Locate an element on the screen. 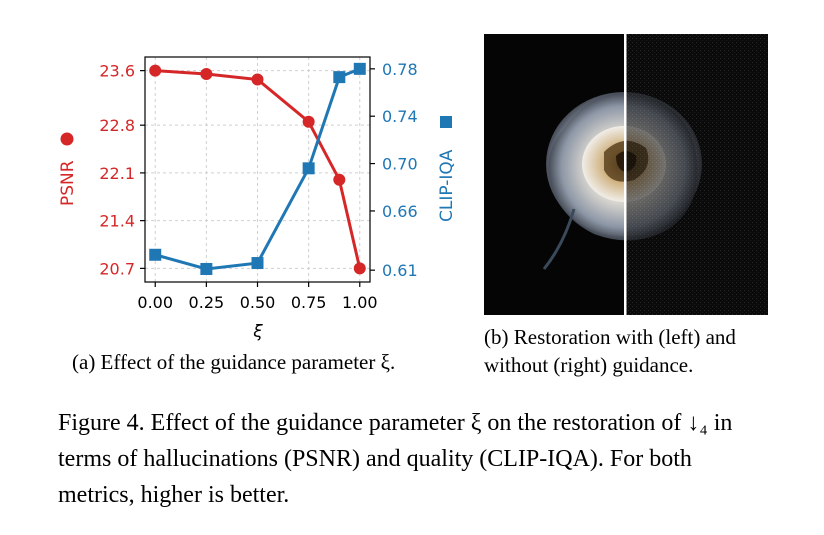 The width and height of the screenshot is (824, 535). x-axis: 0.00 0.25 0.50 0.75 1.00 is located at coordinates (257, 297).